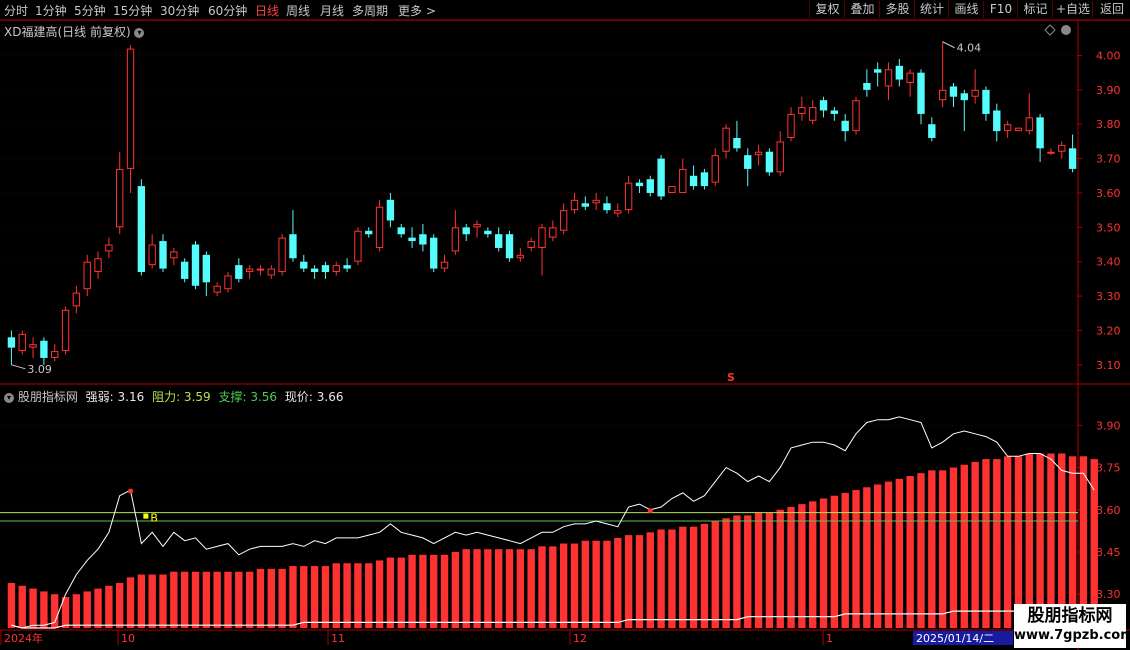  What do you see at coordinates (47, 397) in the screenshot?
I see `indicator-name: 股朋指标网` at bounding box center [47, 397].